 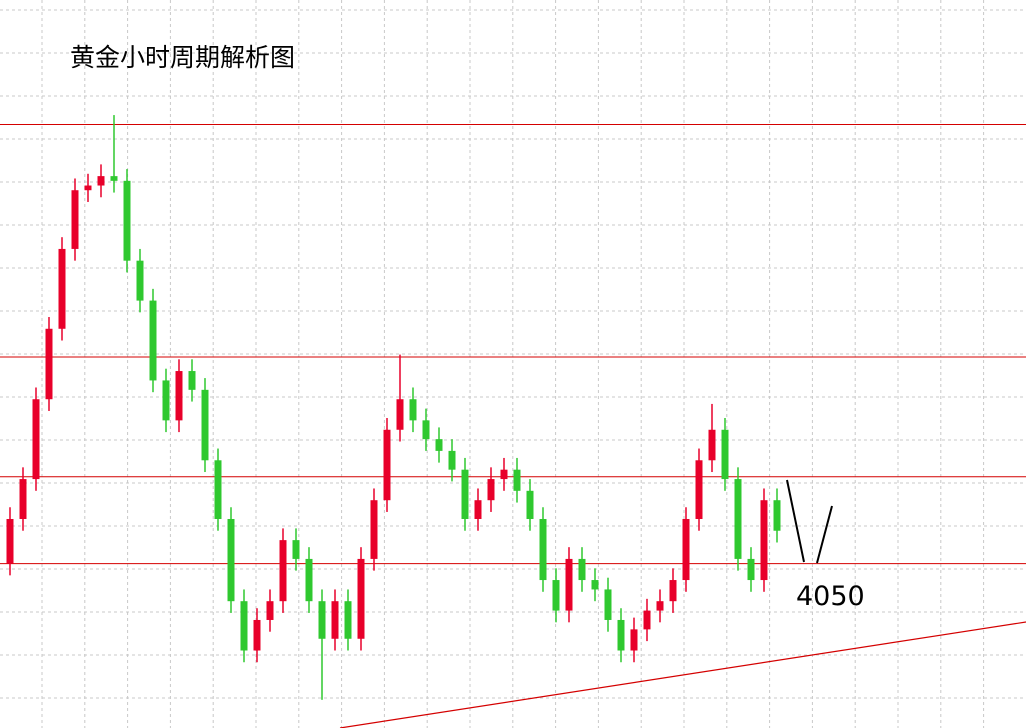 What do you see at coordinates (830, 596) in the screenshot?
I see `level-annotation: 4050` at bounding box center [830, 596].